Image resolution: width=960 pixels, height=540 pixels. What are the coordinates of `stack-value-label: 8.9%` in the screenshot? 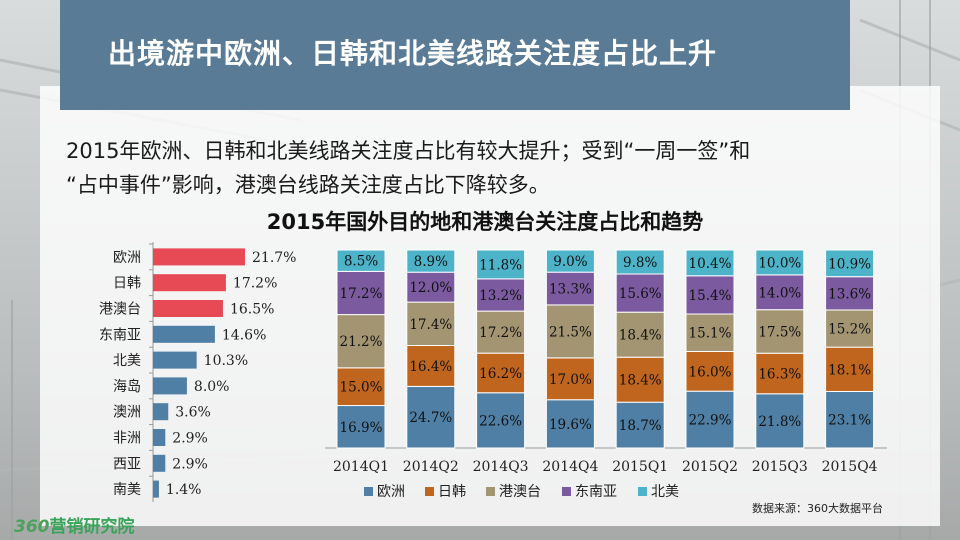 It's located at (431, 262).